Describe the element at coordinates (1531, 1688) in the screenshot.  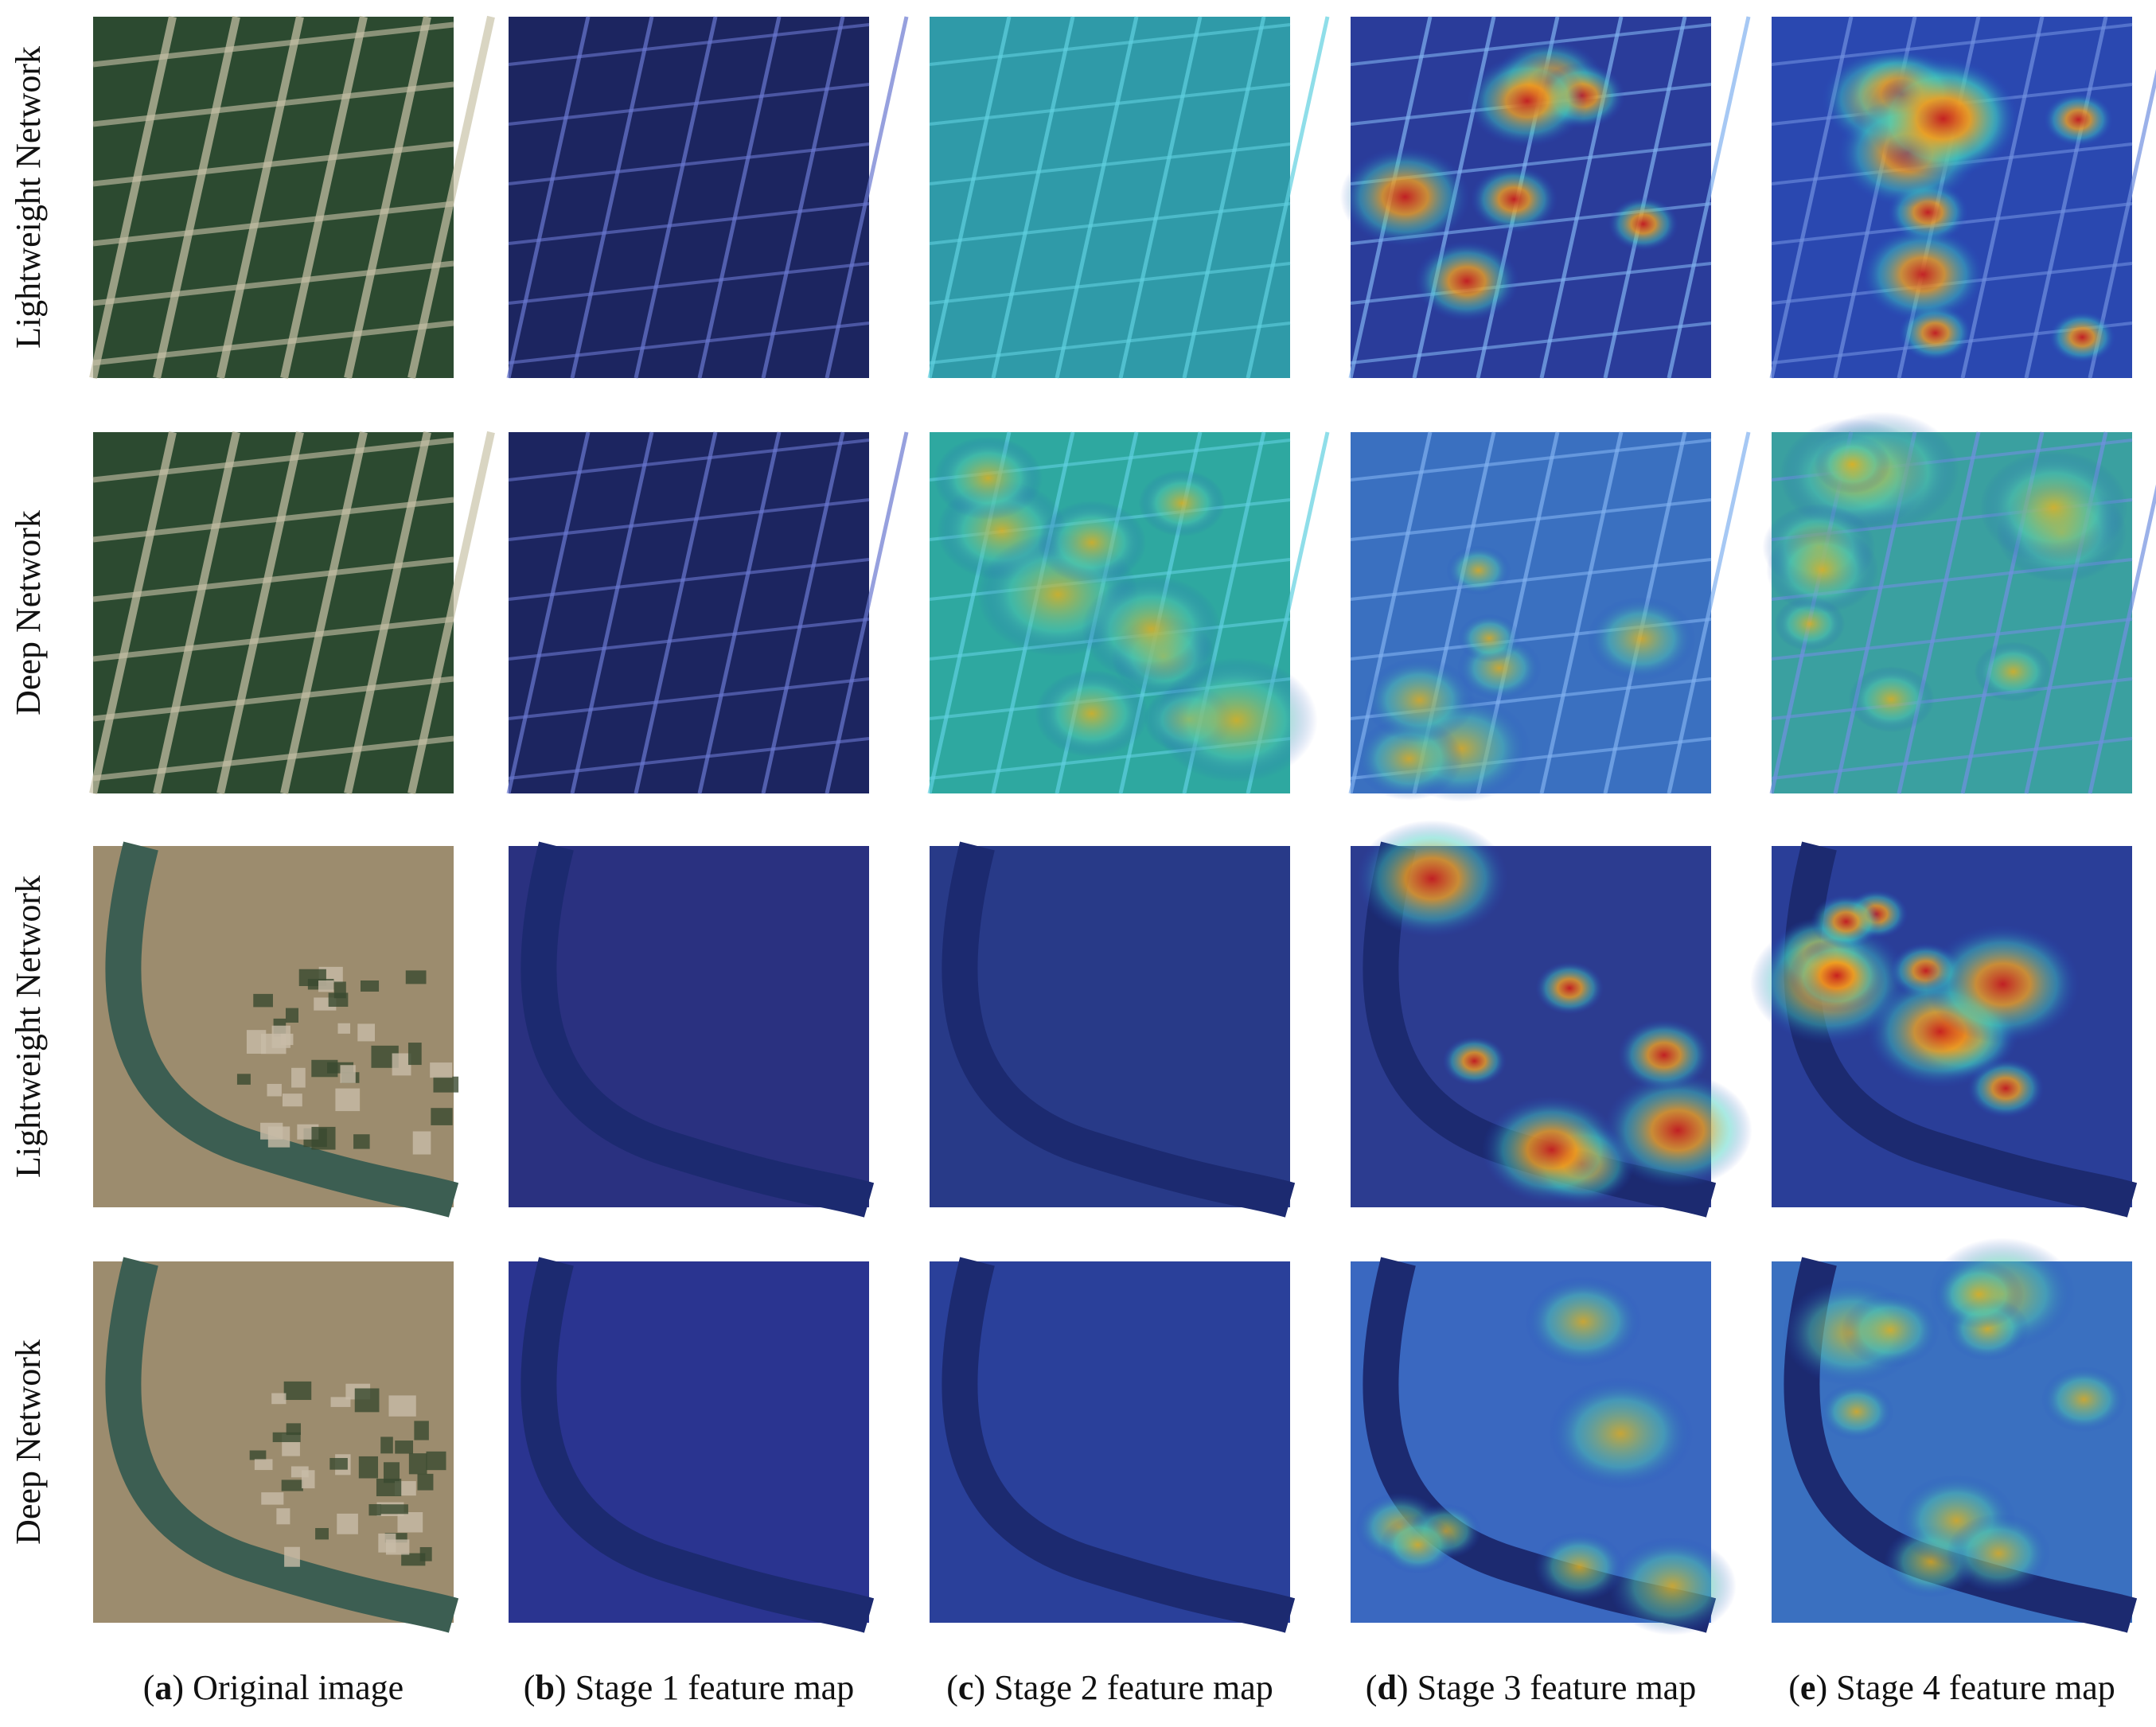
I see `caption: (d) Stage 3 feature map` at that location.